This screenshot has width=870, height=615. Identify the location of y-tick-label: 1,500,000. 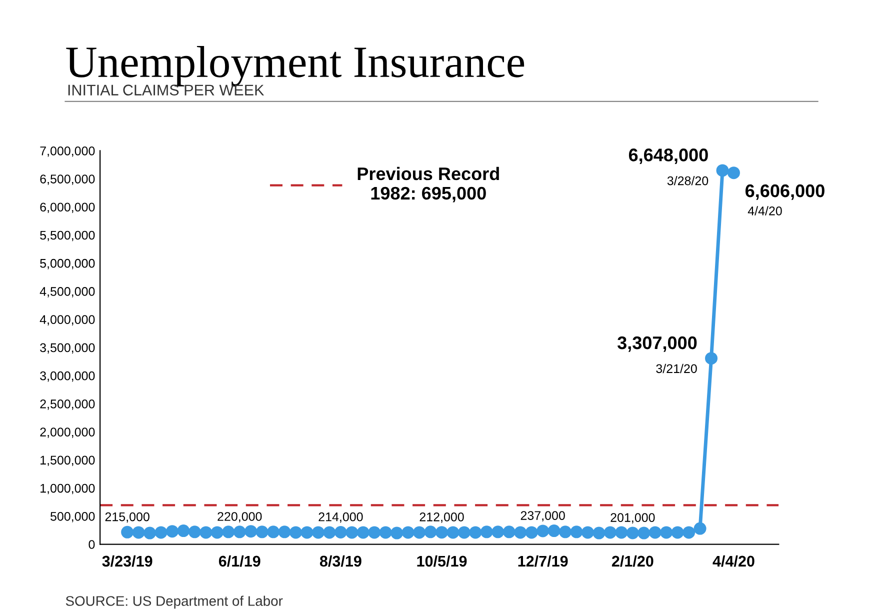
(67, 461).